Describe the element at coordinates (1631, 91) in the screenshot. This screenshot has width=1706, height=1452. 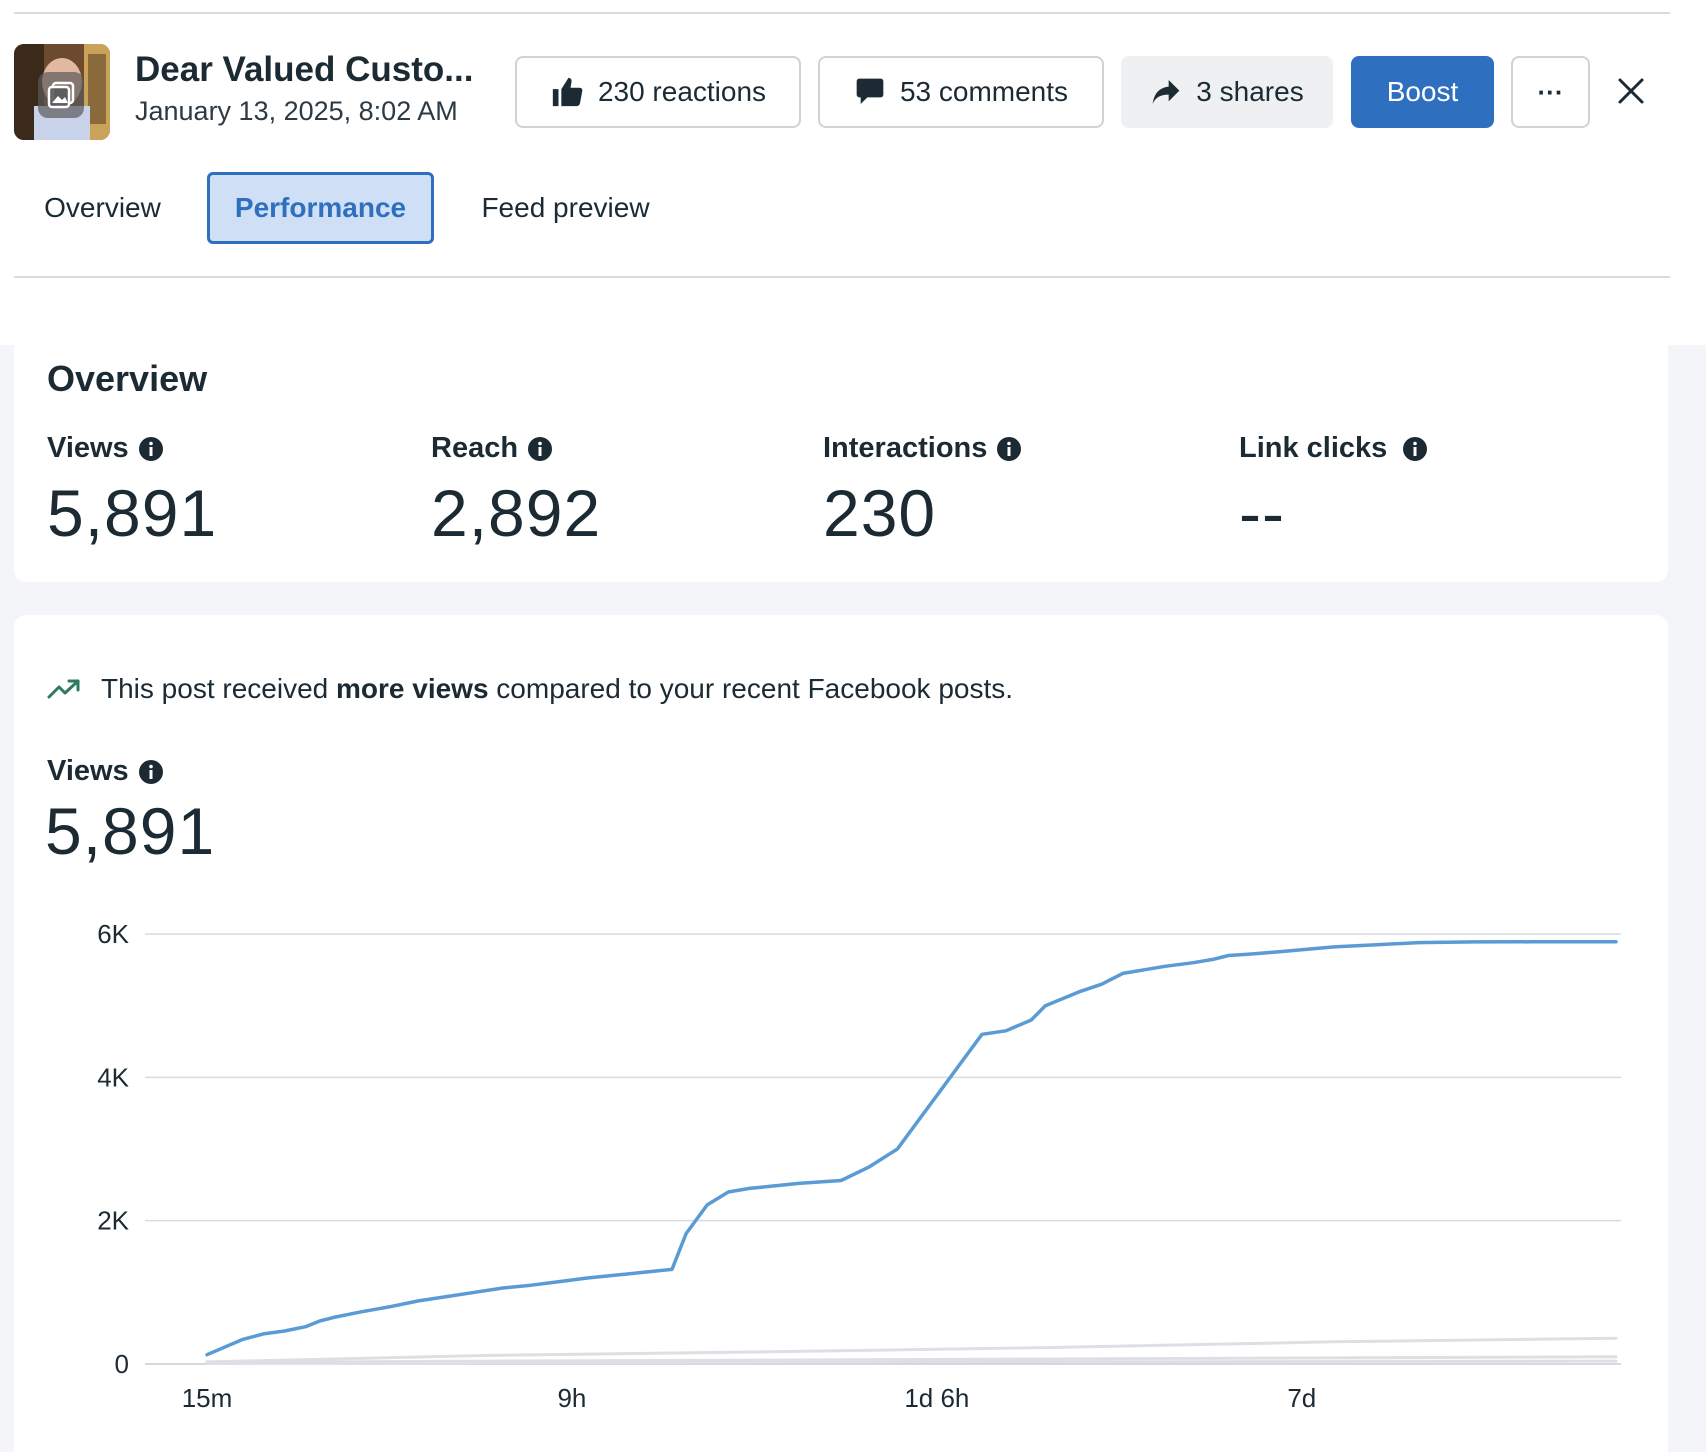
I see `close-icon` at that location.